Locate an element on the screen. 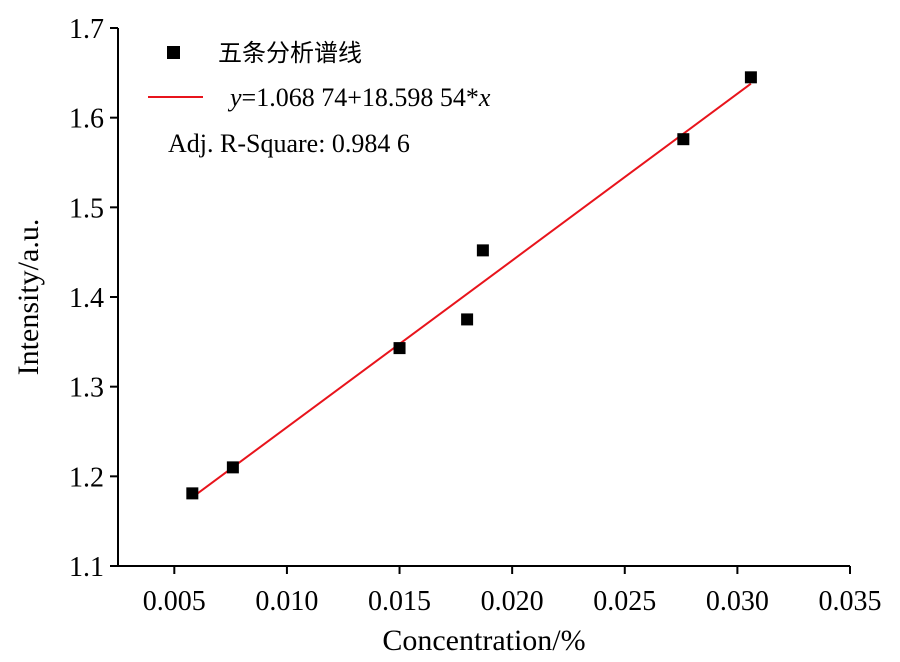 This screenshot has width=900, height=662. y-tick-label: 1.4 is located at coordinates (86, 298).